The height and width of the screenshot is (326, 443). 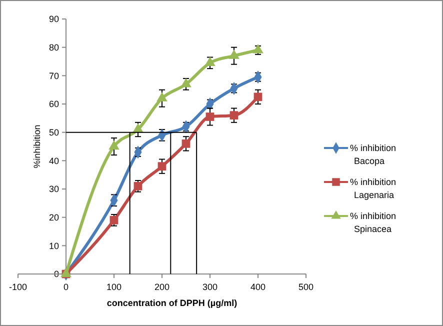 I want to click on x-tick-label: 100, so click(x=114, y=287).